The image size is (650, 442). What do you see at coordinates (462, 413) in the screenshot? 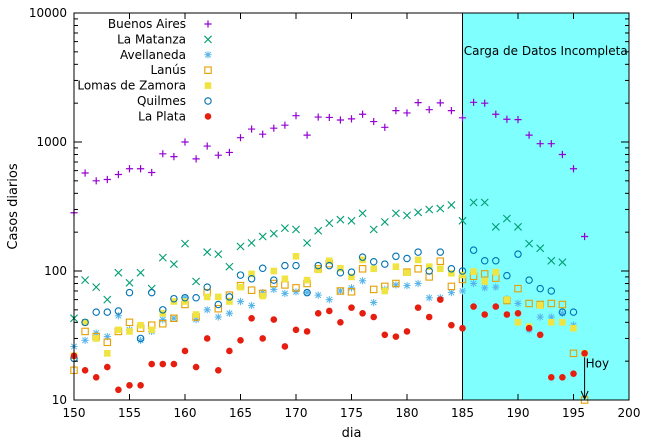
I see `x-tick-label: 185` at bounding box center [462, 413].